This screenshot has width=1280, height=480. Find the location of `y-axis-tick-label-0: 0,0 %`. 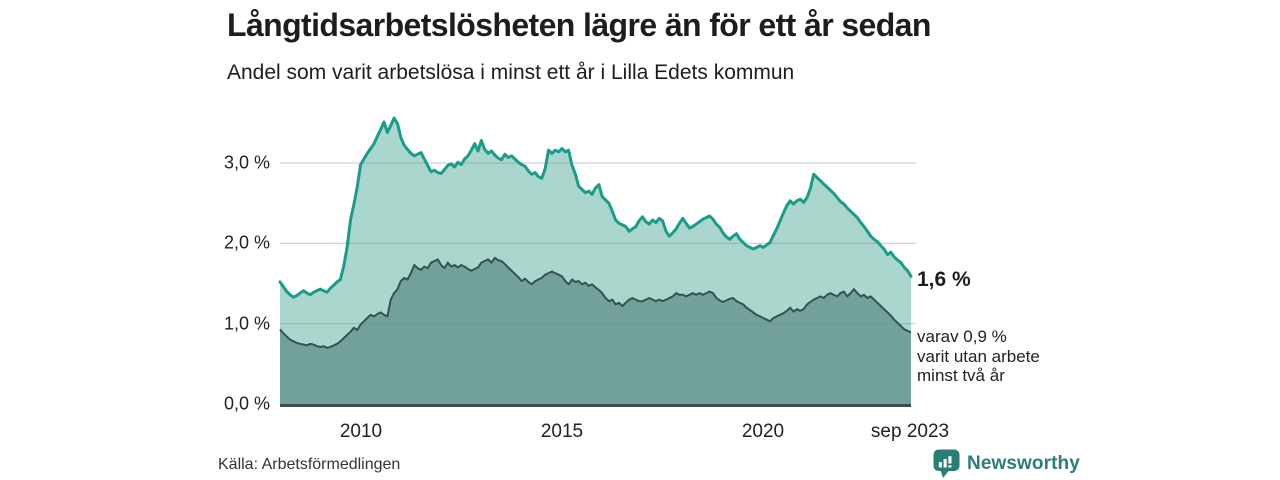

y-axis-tick-label-0: 0,0 % is located at coordinates (246, 403).